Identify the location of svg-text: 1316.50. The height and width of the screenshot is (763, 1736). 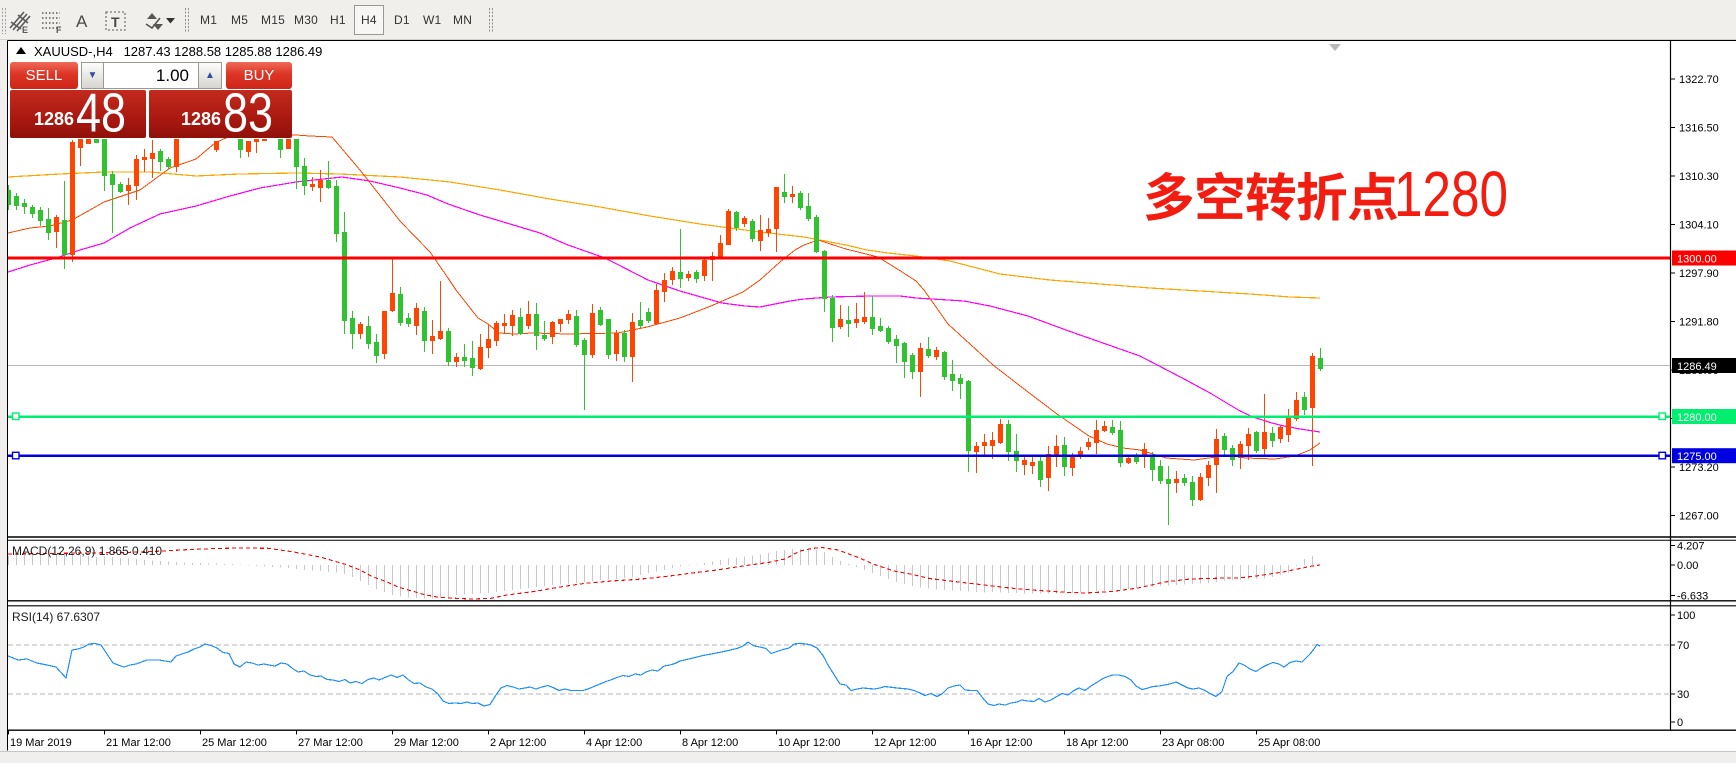
(1699, 129).